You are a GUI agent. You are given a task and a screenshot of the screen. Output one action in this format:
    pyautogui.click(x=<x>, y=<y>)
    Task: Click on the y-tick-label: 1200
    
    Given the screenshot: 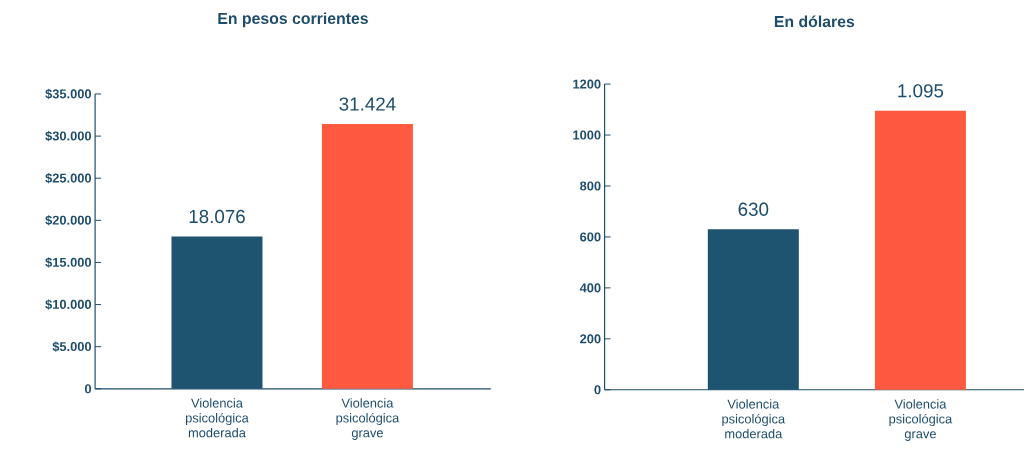 What is the action you would take?
    pyautogui.click(x=587, y=84)
    